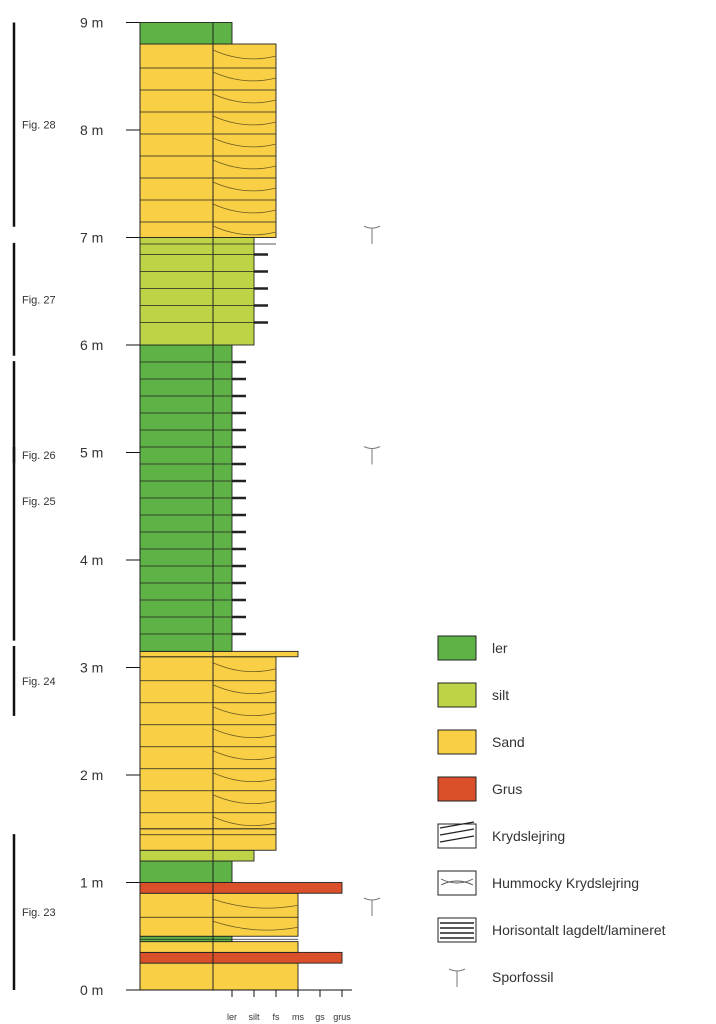  Describe the element at coordinates (91, 883) in the screenshot. I see `depth-label: 1 m` at that location.